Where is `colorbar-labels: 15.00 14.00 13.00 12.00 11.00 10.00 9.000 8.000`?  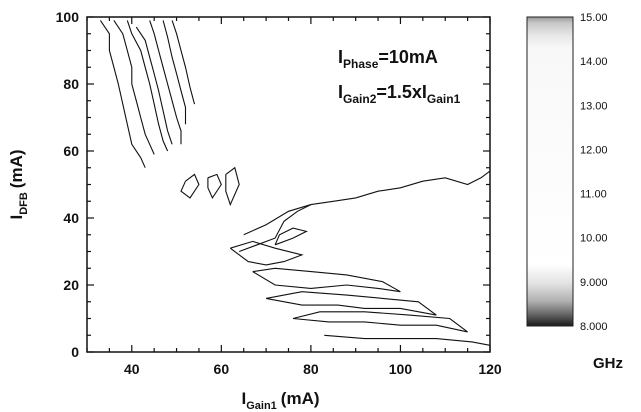
colorbar-labels: 15.00 14.00 13.00 12.00 11.00 10.00 9.000 8.000 is located at coordinates (594, 172).